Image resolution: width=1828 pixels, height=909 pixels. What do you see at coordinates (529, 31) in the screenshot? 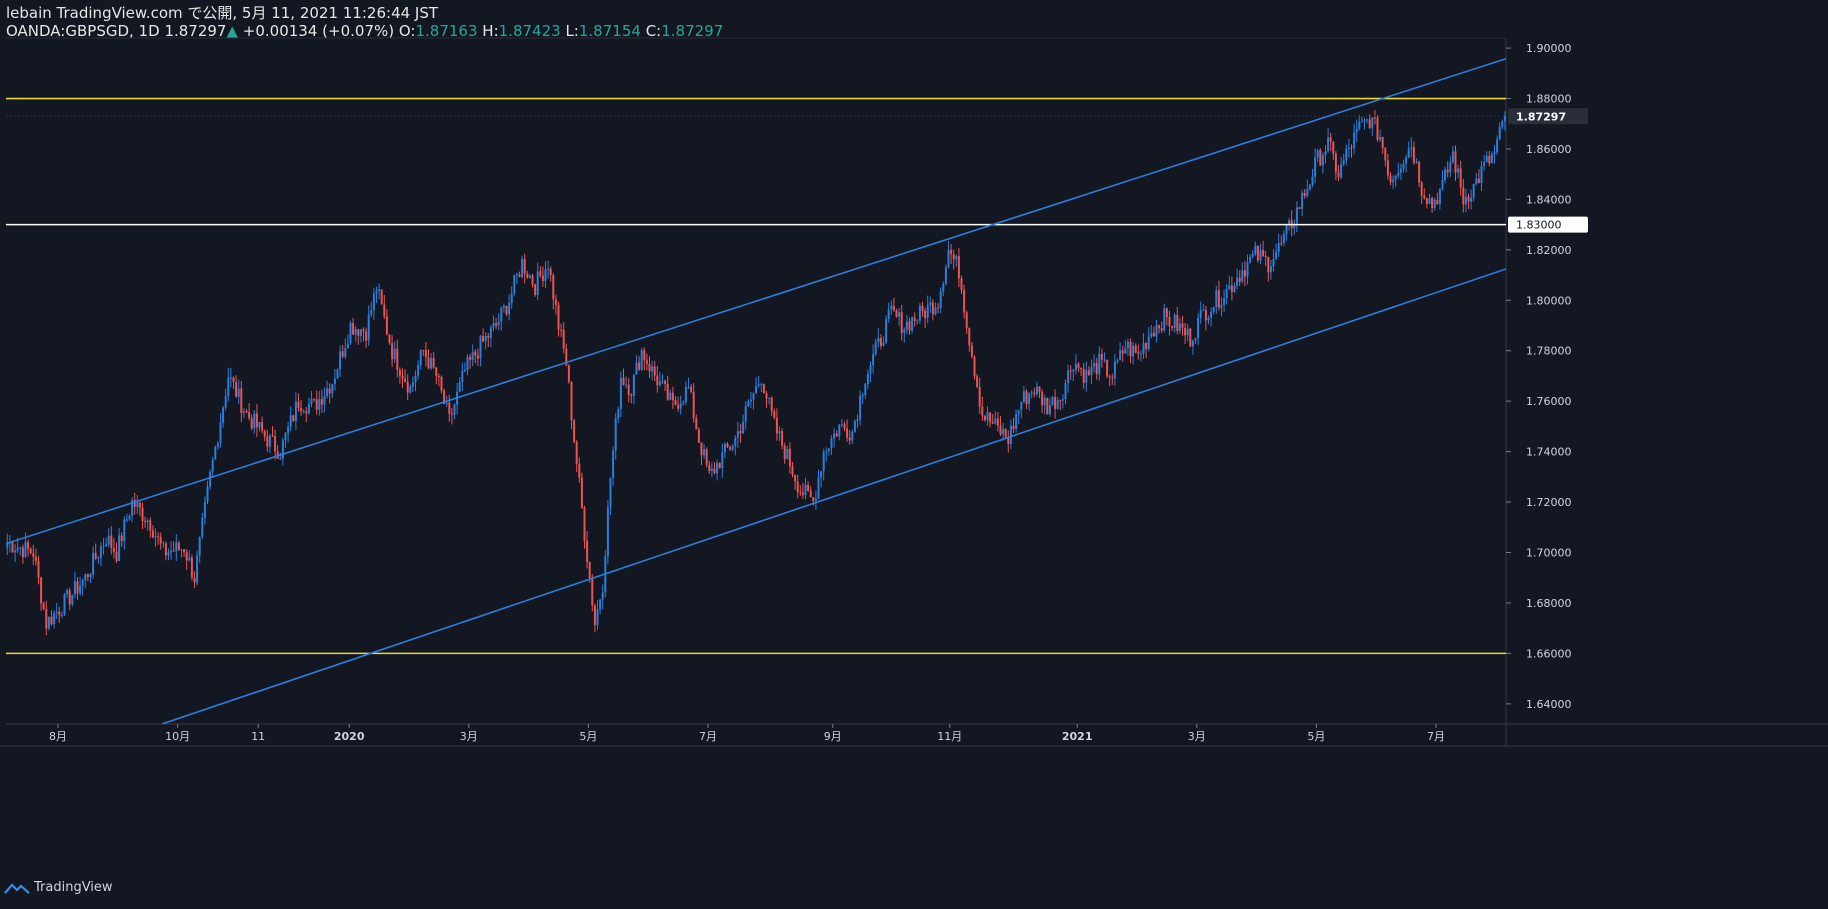
I see `high-value: 1.87423` at bounding box center [529, 31].